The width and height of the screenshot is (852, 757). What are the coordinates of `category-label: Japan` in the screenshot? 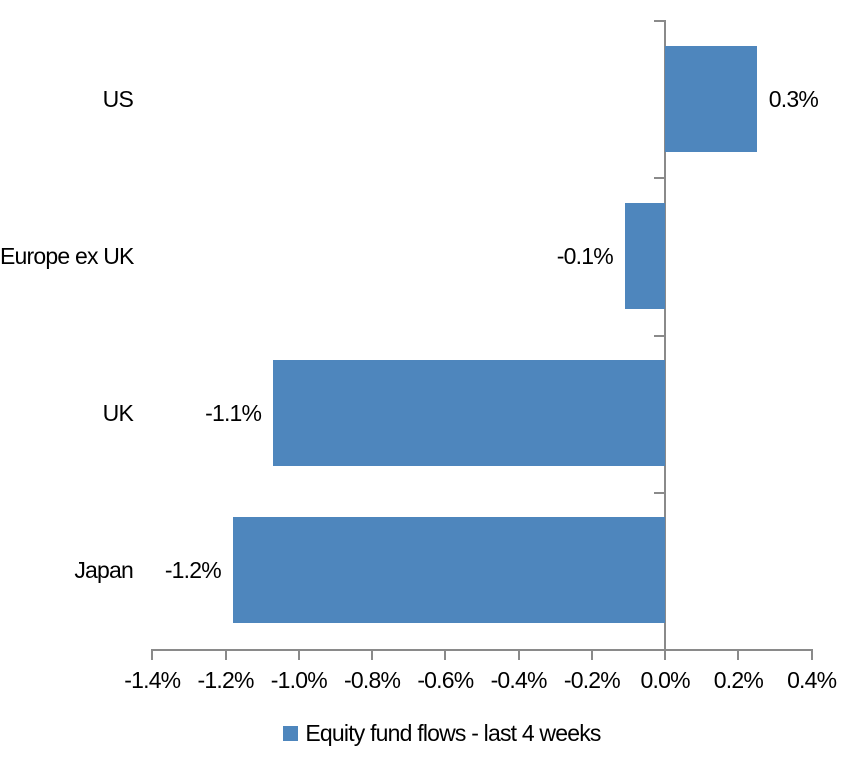 It's located at (103, 570).